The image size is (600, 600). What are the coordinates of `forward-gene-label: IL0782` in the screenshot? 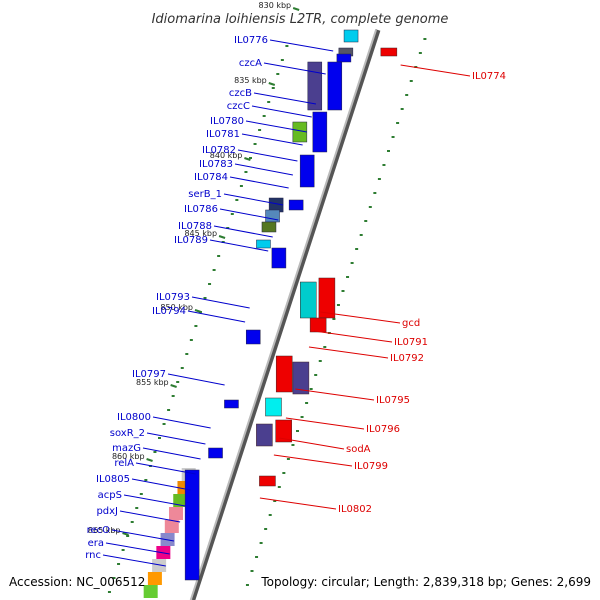 It's located at (219, 150).